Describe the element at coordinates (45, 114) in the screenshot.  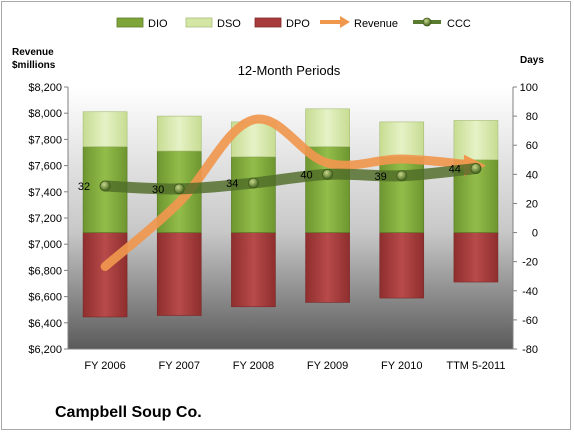
I see `left-tick-label: $8,000` at that location.